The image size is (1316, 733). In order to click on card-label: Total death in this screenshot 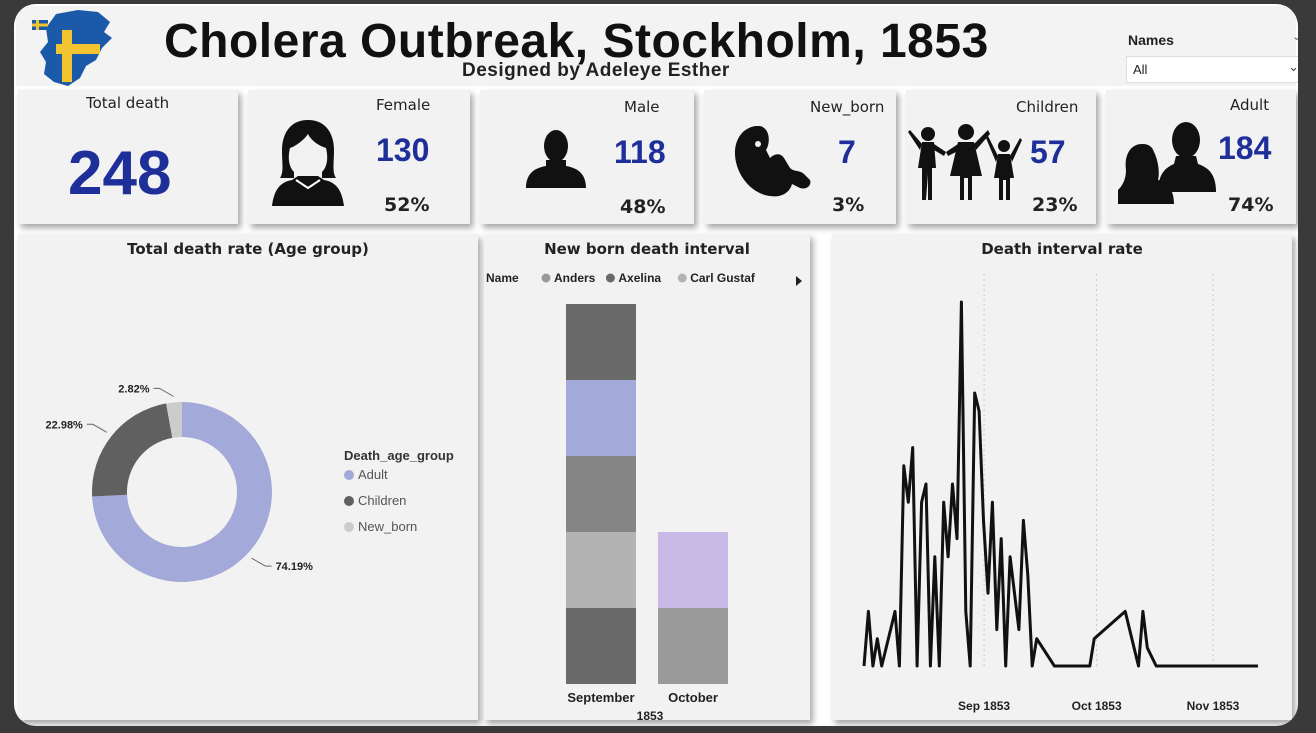, I will do `click(128, 103)`.